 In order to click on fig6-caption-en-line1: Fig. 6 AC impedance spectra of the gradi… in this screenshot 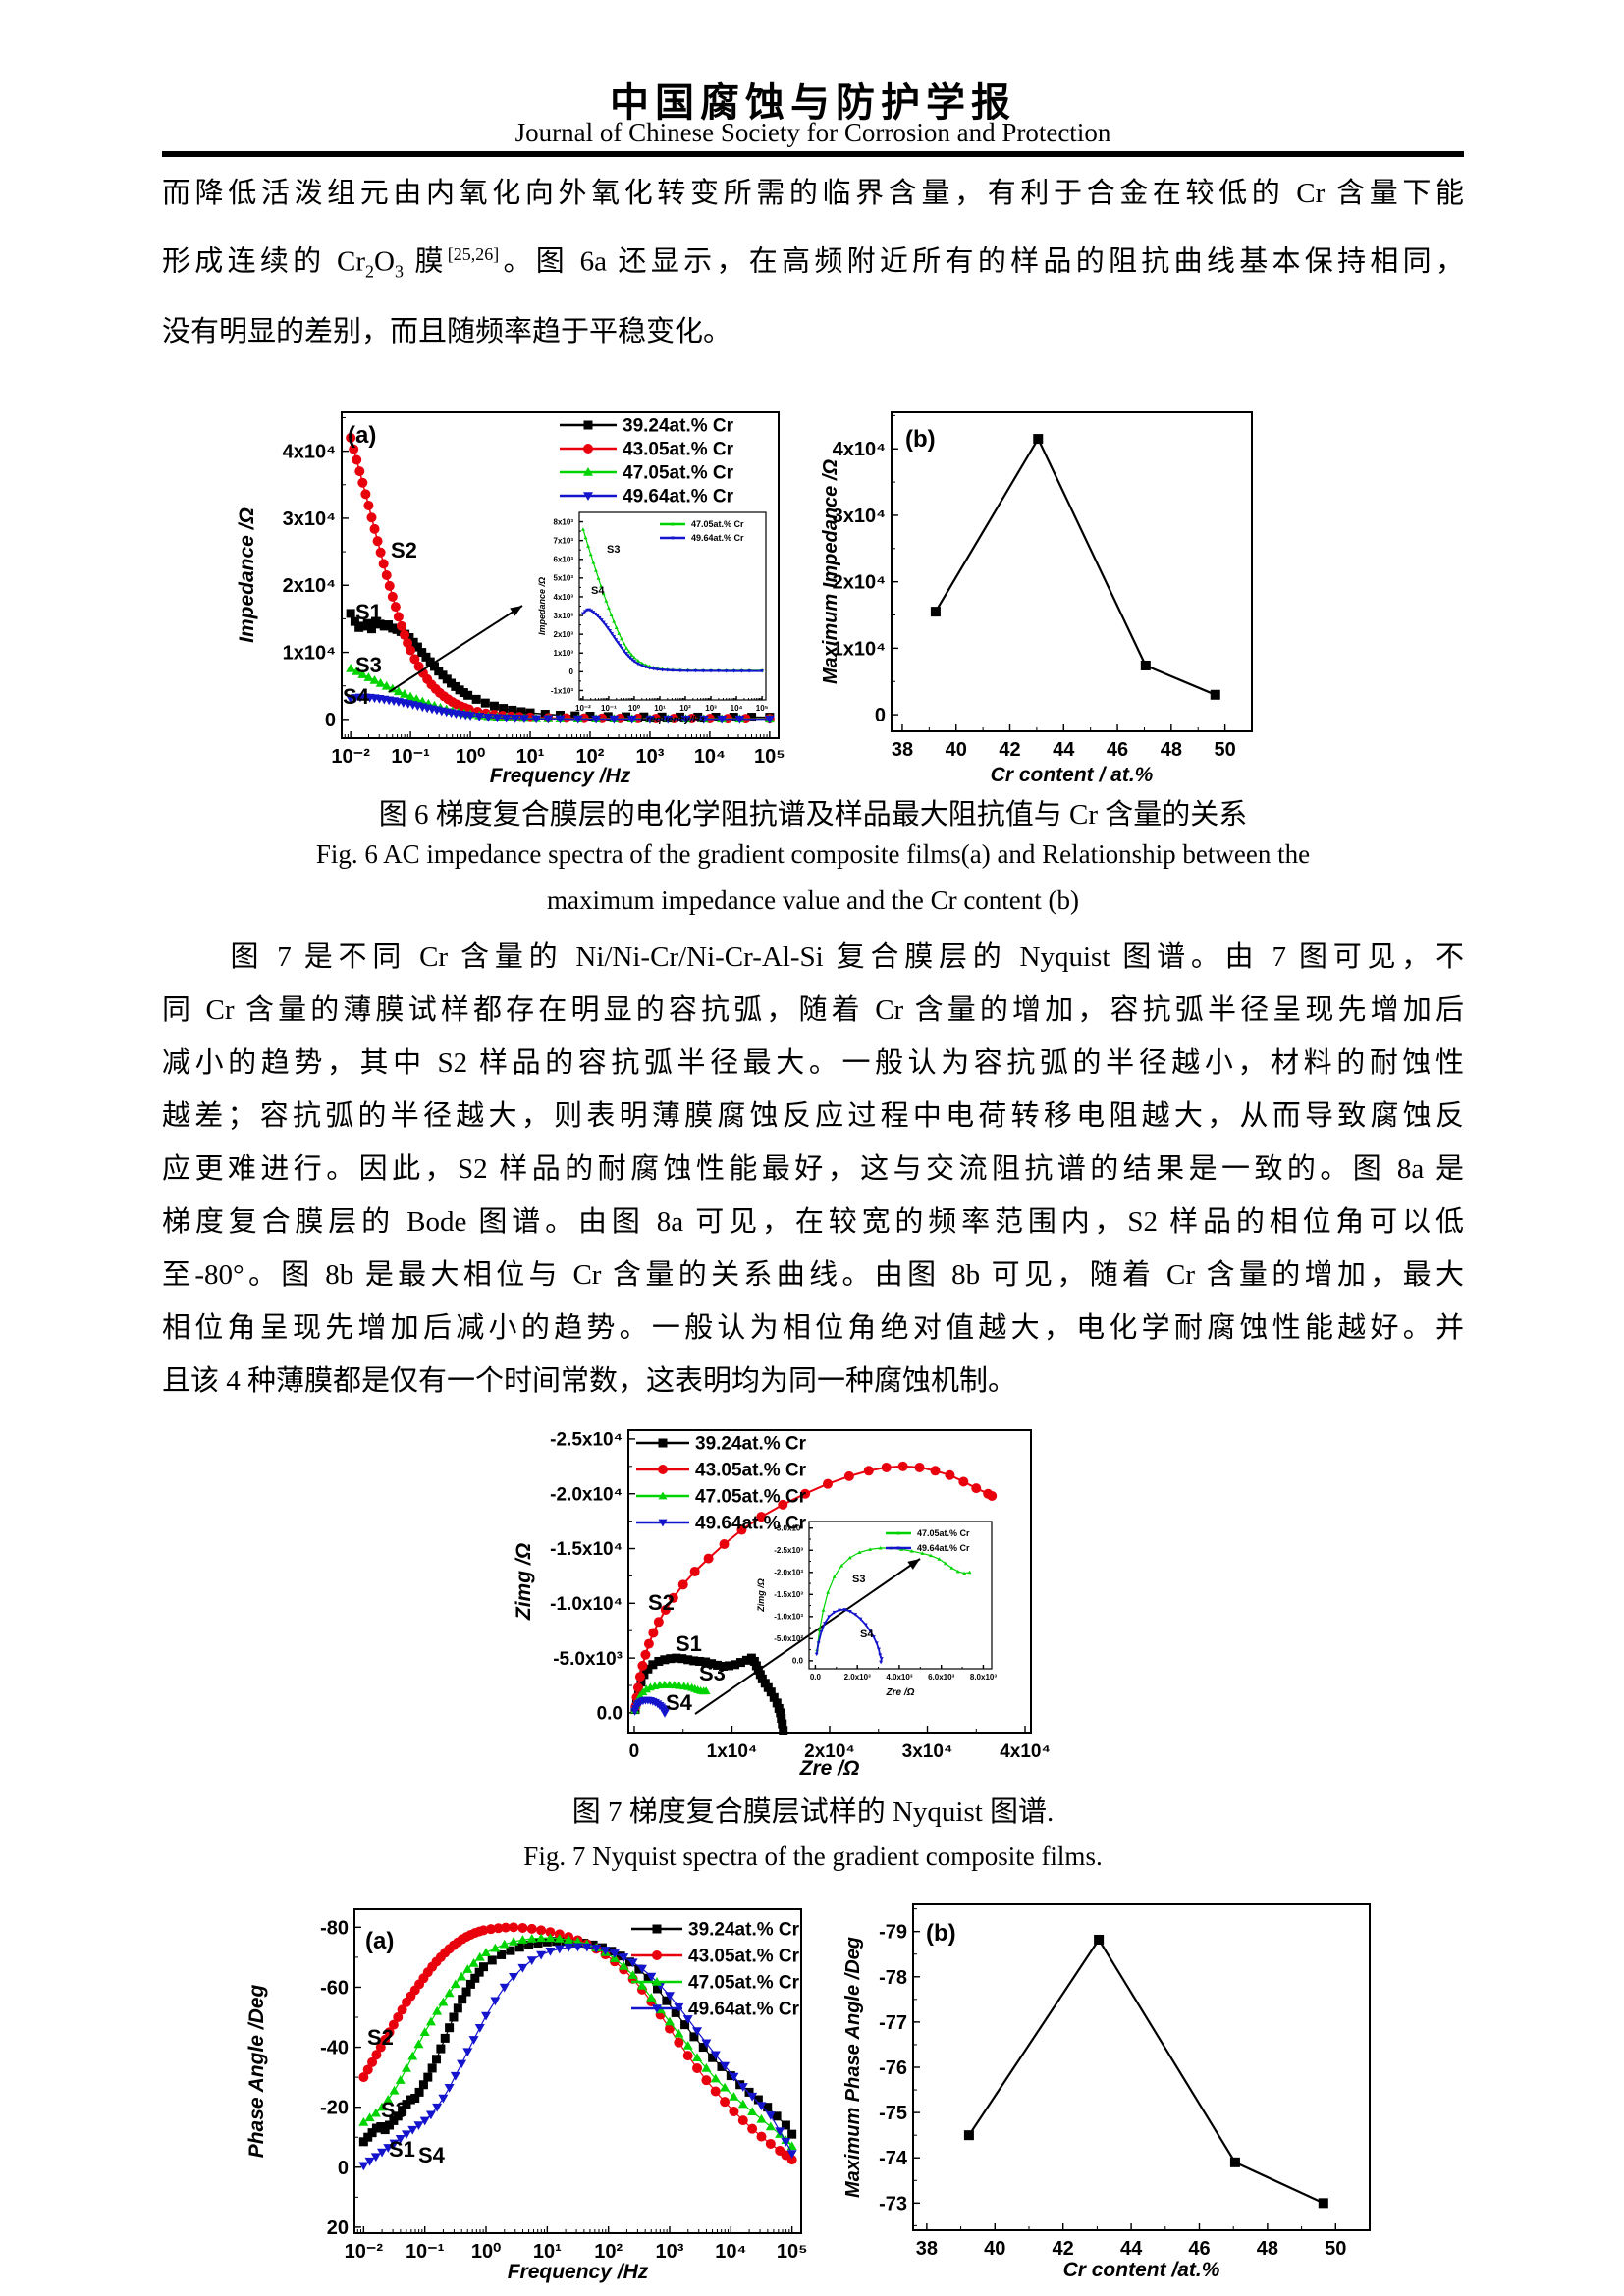, I will do `click(813, 854)`.